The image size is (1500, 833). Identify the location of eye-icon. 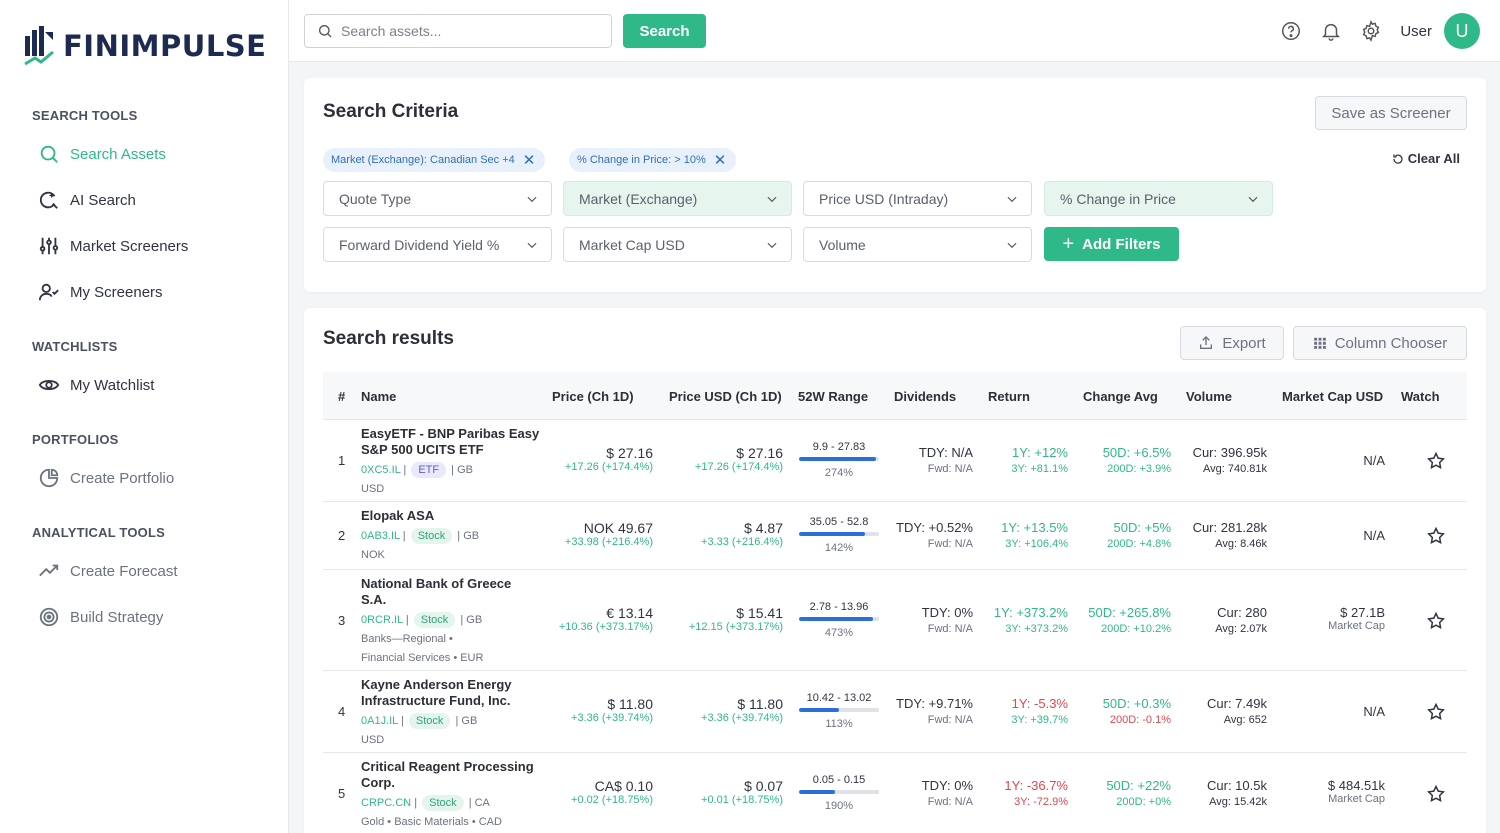
(49, 385).